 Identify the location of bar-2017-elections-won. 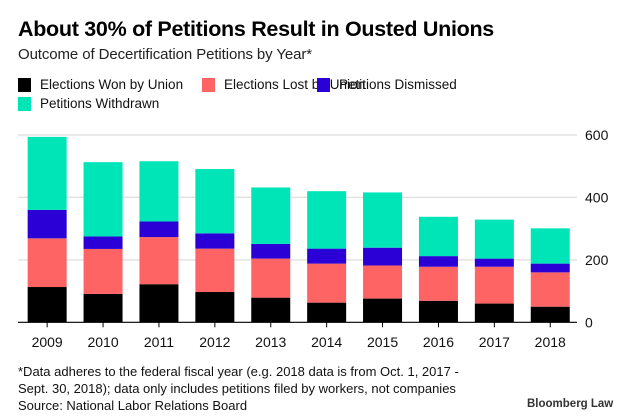
(494, 313).